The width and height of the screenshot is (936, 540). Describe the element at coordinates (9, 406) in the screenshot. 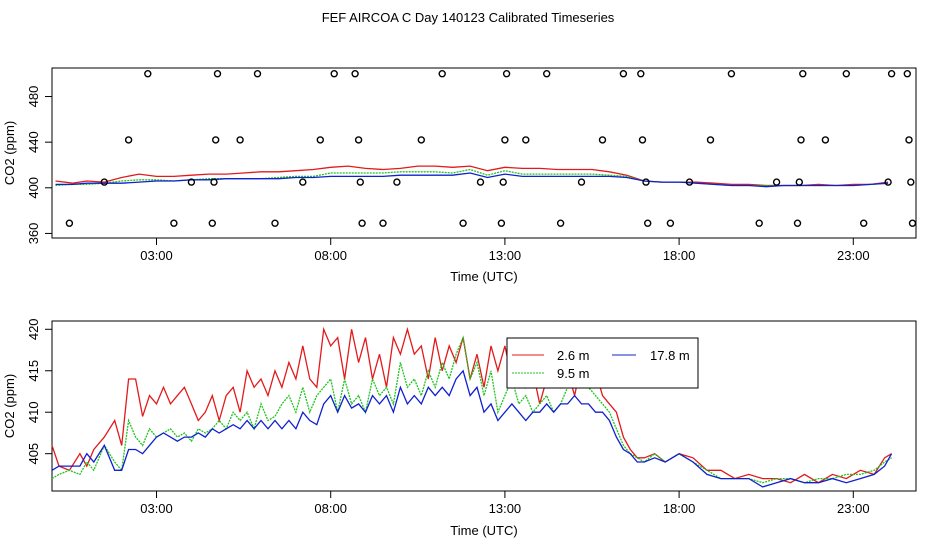

I see `bottom-y-axis-title: CO2 (ppm)` at that location.